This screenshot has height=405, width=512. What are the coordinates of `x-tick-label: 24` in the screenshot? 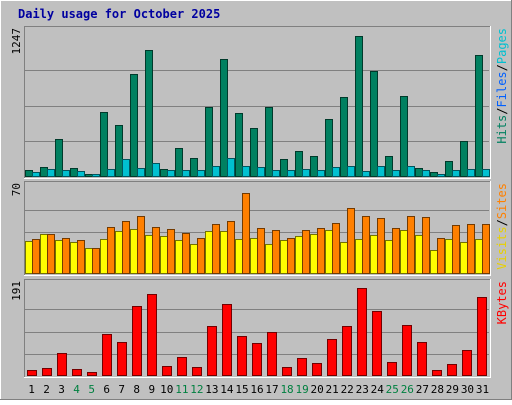 It's located at (378, 389).